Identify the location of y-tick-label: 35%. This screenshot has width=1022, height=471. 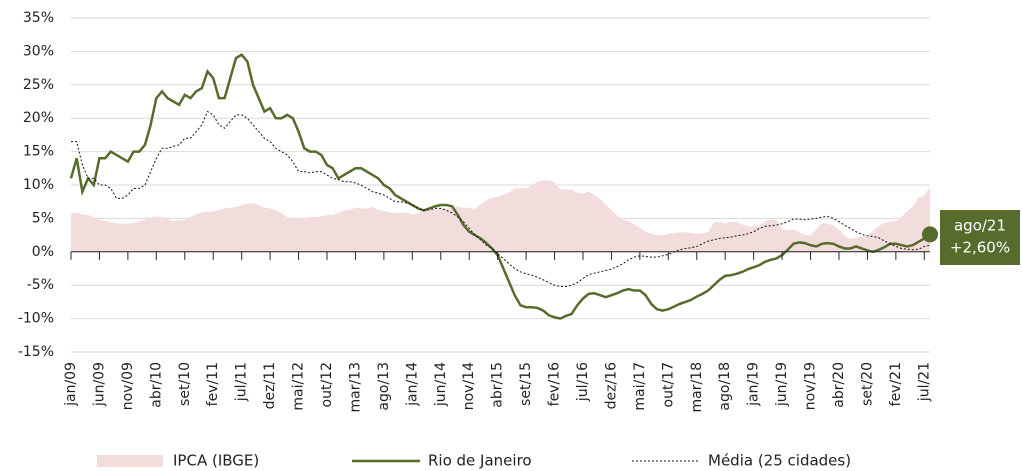
(38, 18).